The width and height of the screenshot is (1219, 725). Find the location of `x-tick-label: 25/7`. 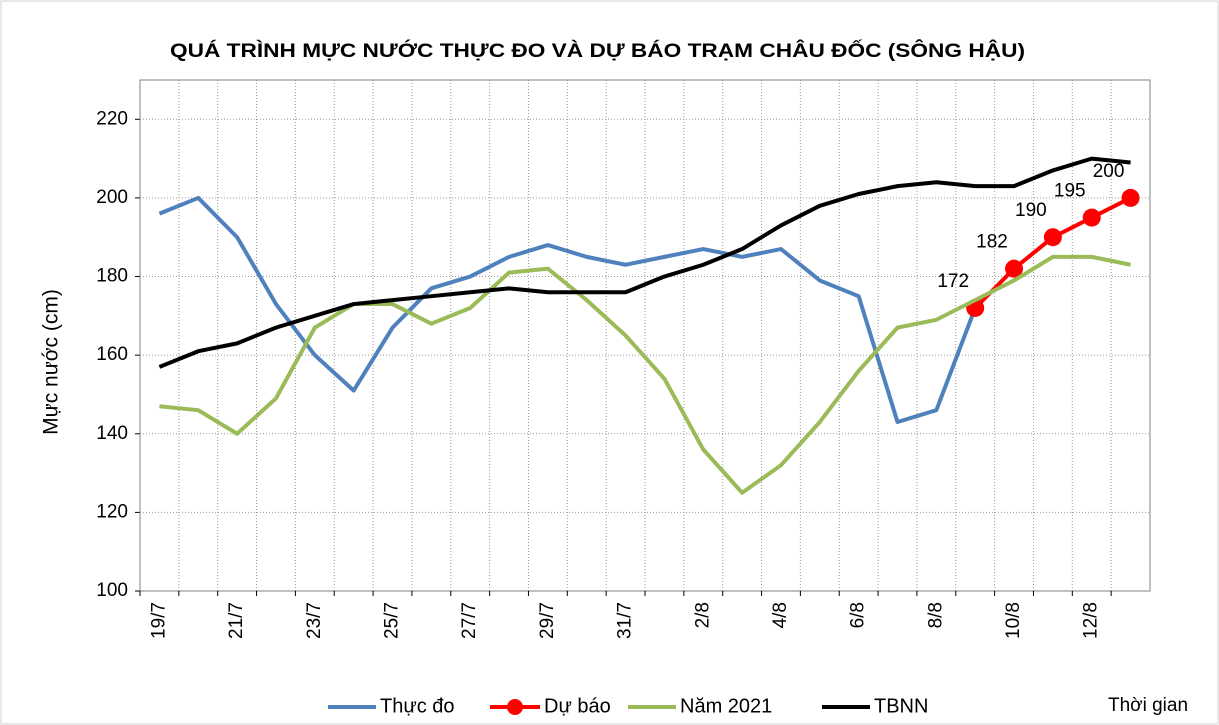

x-tick-label: 25/7 is located at coordinates (392, 620).